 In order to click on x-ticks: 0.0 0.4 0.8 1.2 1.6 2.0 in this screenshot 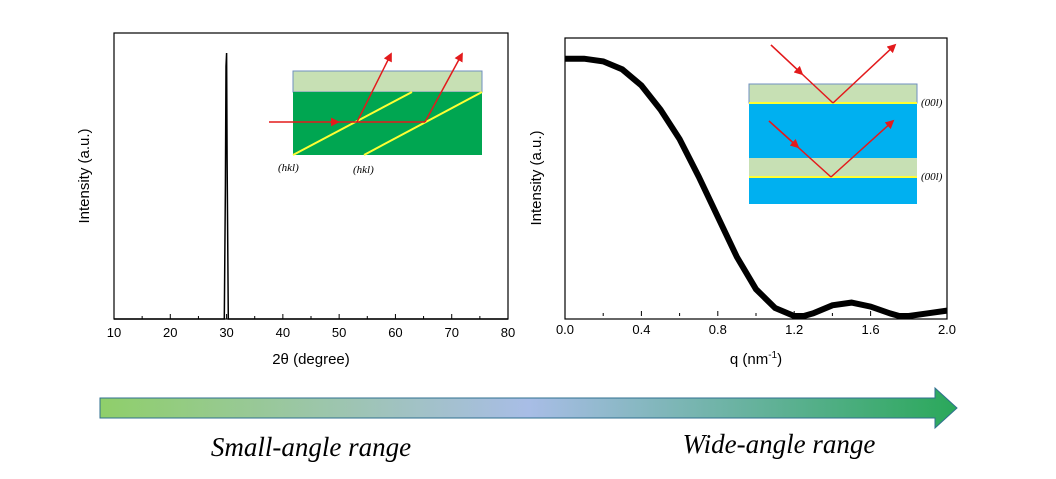, I will do `click(756, 324)`.